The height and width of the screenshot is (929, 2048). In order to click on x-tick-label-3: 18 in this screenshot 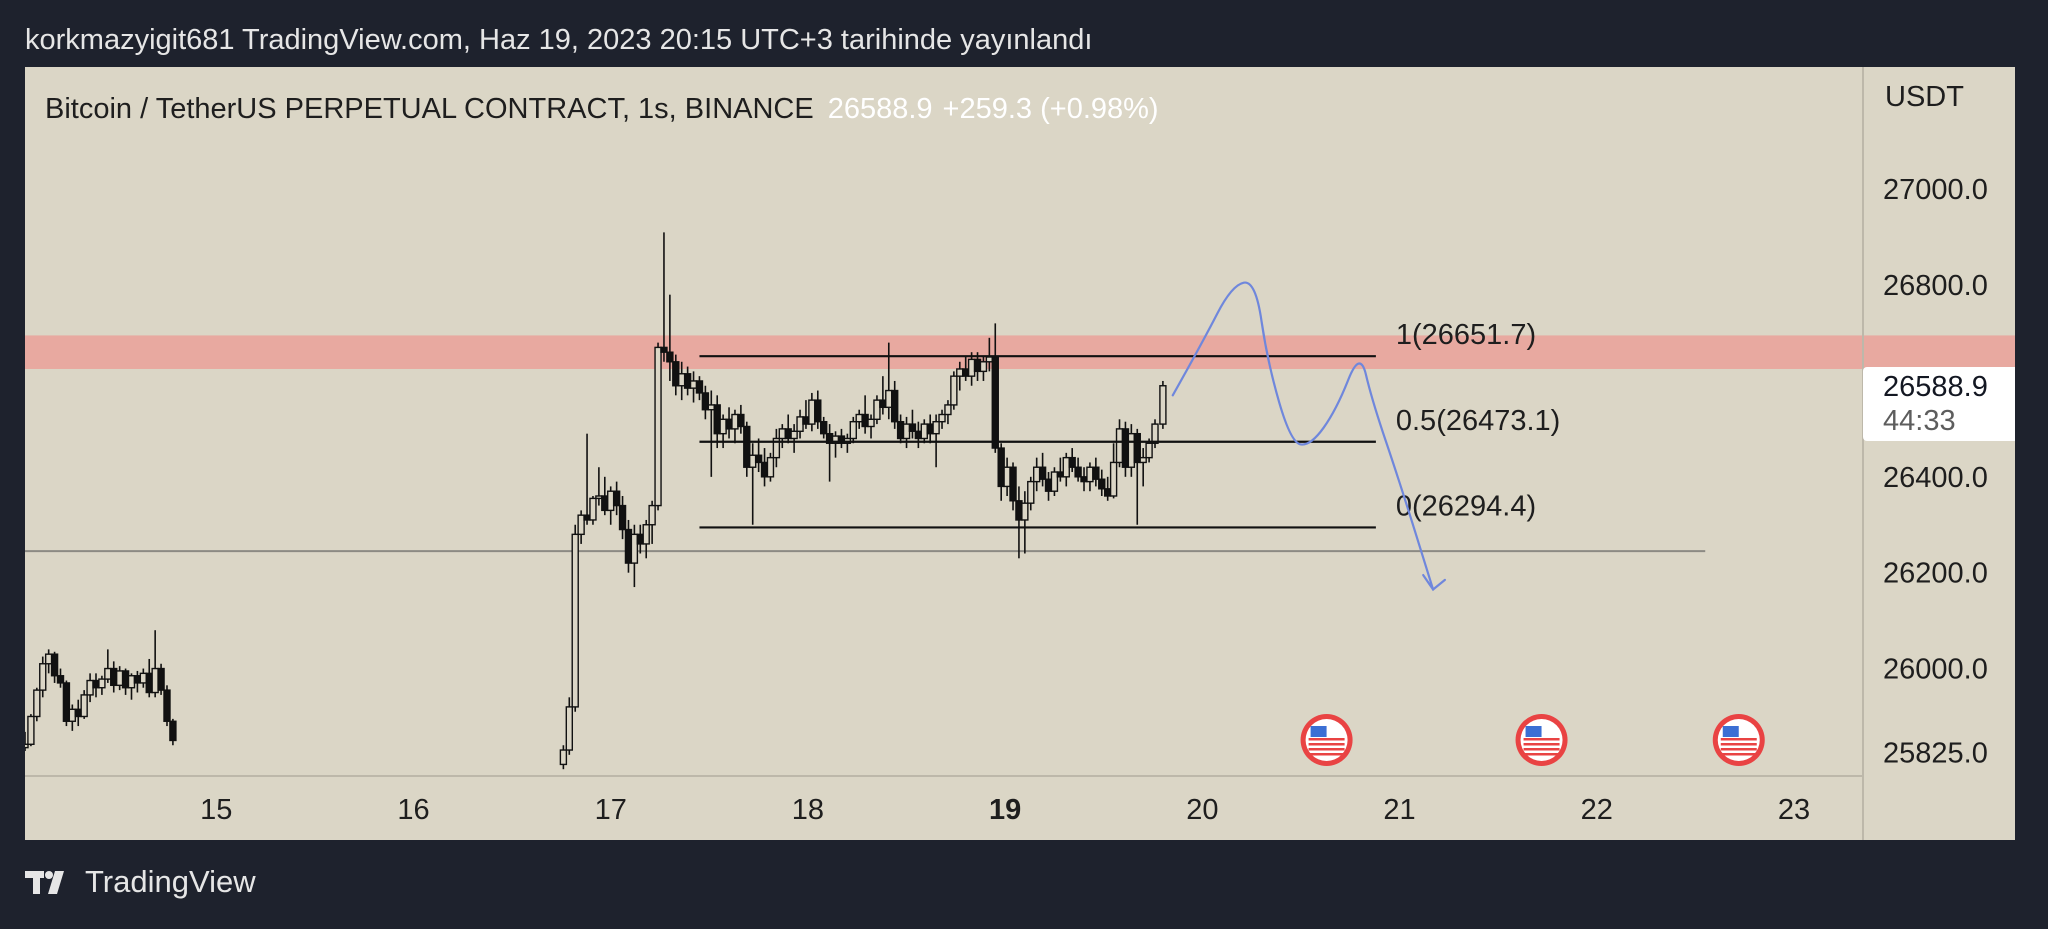, I will do `click(808, 810)`.